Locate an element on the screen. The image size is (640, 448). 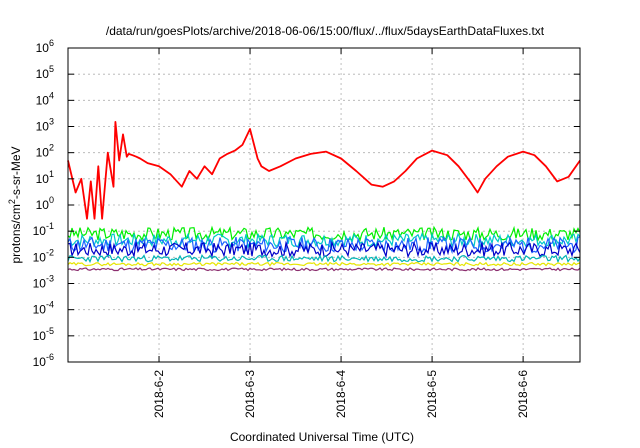
x-axis-title: Coordinated Universal Time (UTC) is located at coordinates (322, 437).